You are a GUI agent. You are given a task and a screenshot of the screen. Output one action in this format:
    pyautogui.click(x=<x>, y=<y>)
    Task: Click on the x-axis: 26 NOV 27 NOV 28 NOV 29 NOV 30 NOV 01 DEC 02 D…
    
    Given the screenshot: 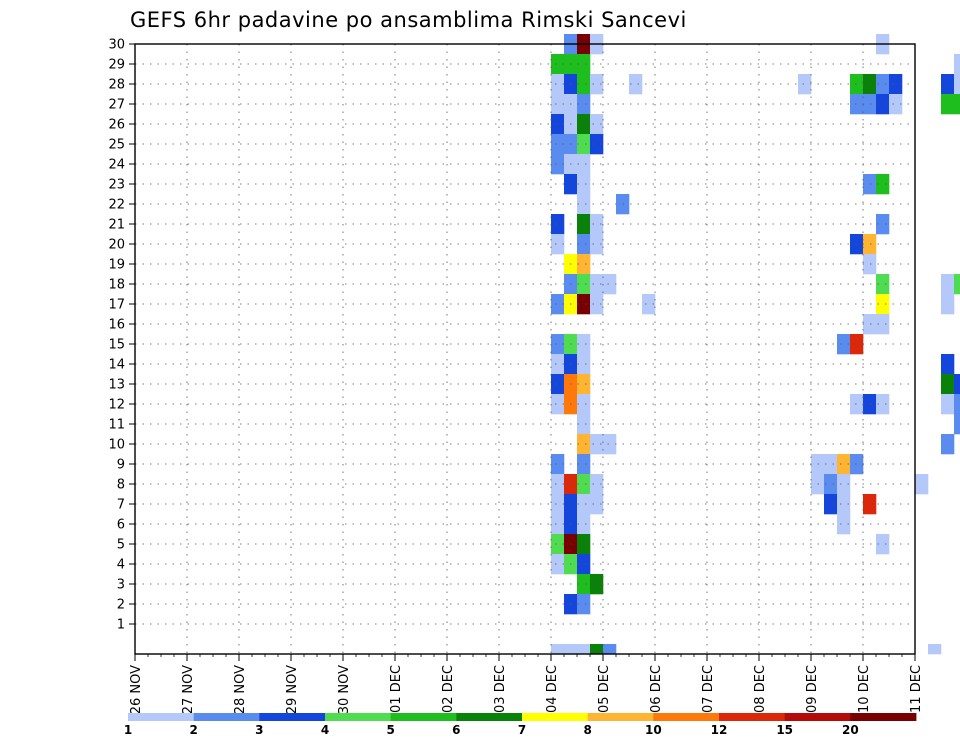 What is the action you would take?
    pyautogui.click(x=526, y=684)
    